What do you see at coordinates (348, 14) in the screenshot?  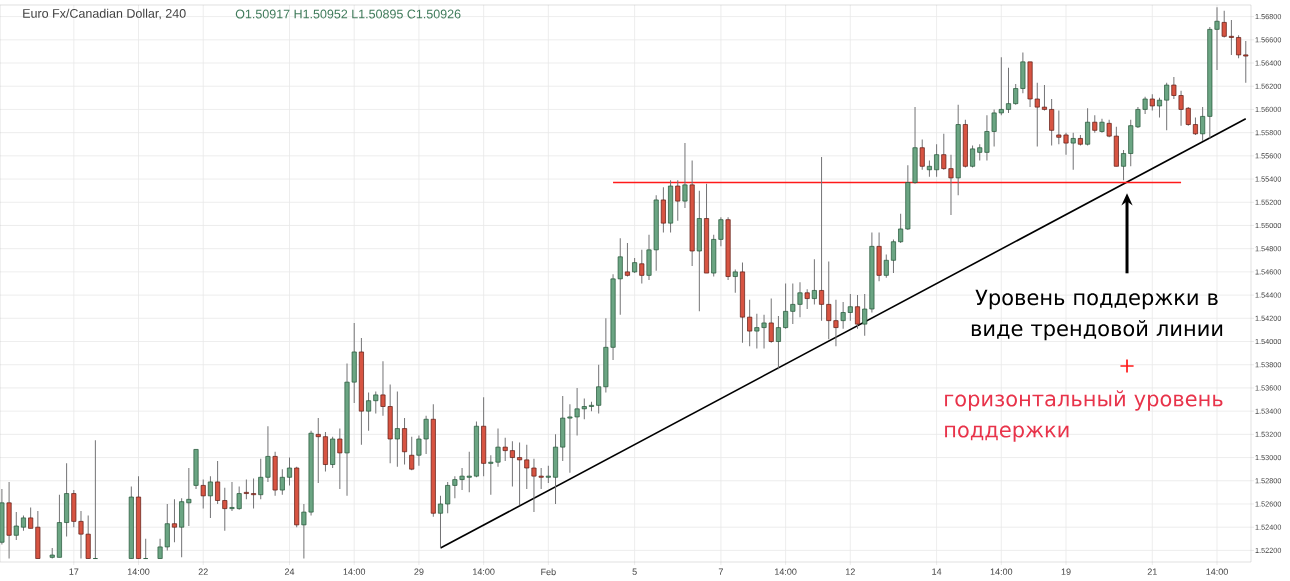 I see `chart-subtitle: O1.50917 H1.50952 L1.50895 C1.50926` at bounding box center [348, 14].